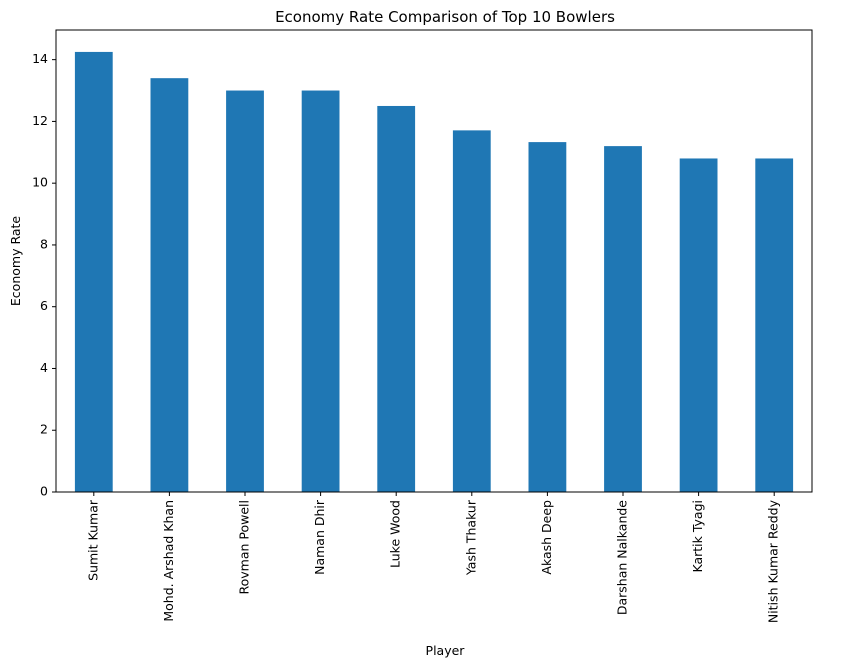  I want to click on y-tick-label: 0, so click(44, 491).